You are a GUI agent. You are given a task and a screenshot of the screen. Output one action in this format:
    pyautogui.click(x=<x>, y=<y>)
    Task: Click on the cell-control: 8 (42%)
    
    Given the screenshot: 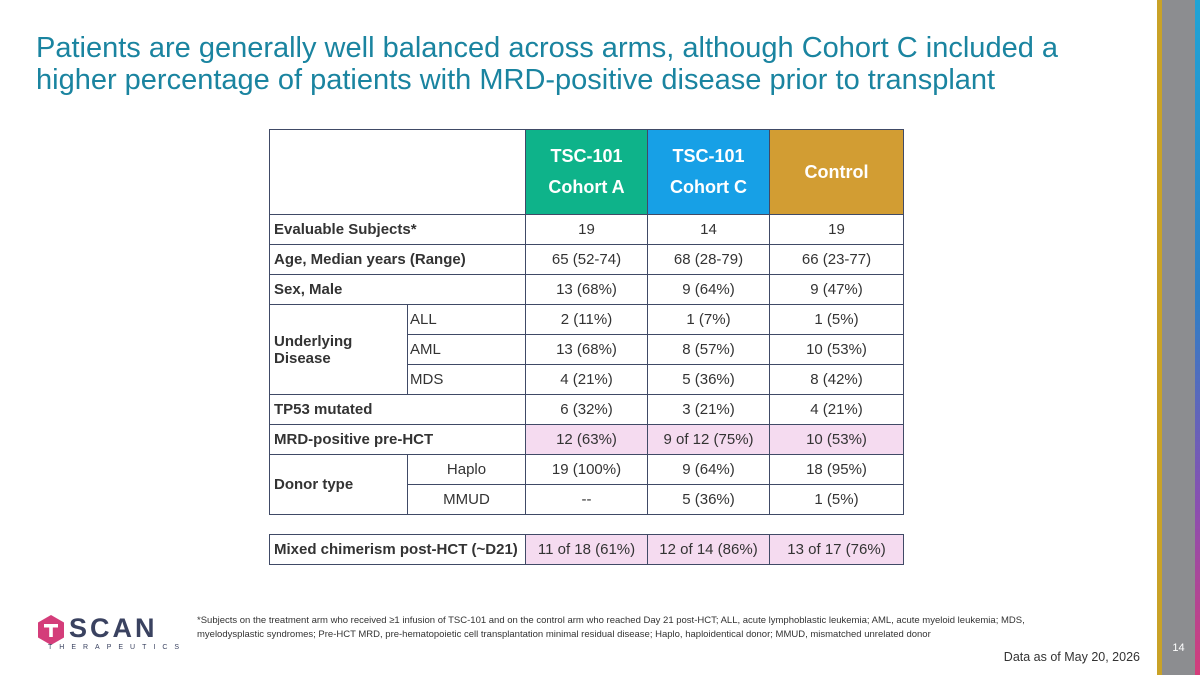 What is the action you would take?
    pyautogui.click(x=836, y=379)
    